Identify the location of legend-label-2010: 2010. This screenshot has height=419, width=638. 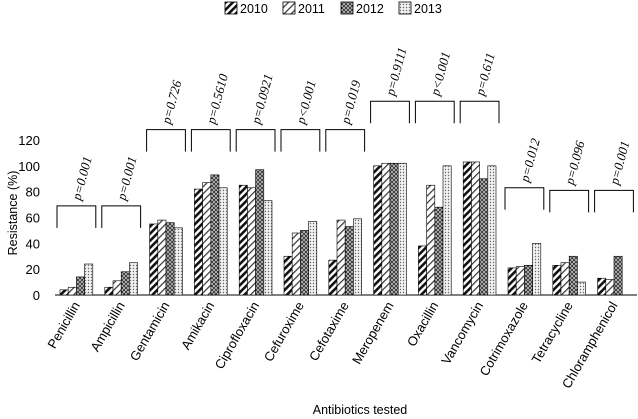
(254, 9).